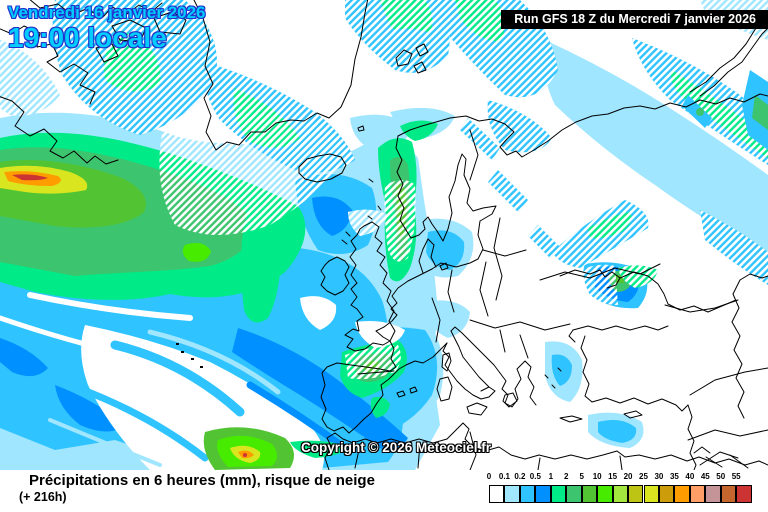 This screenshot has width=768, height=512. Describe the element at coordinates (597, 476) in the screenshot. I see `legend-value: 10` at that location.